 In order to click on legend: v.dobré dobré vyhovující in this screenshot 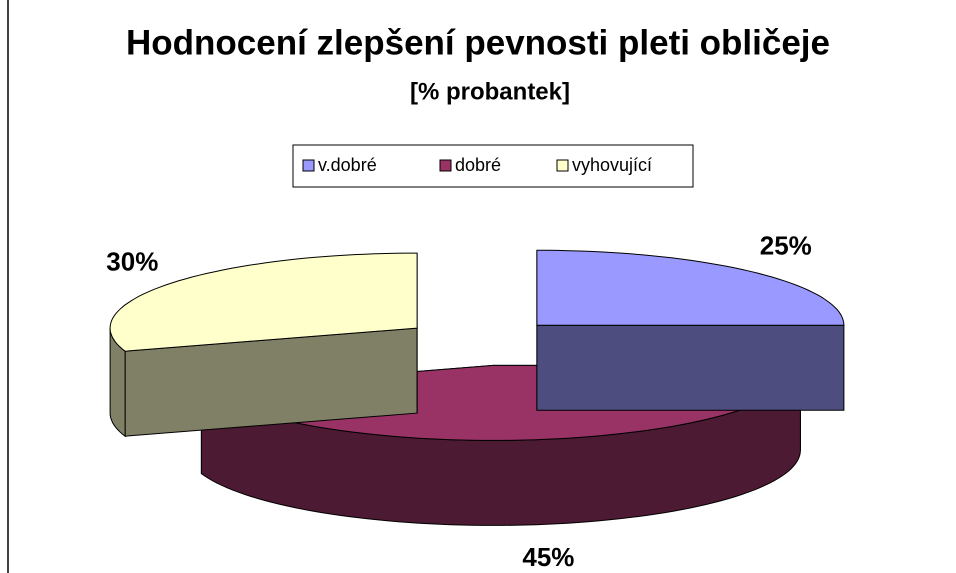, I will do `click(493, 166)`.